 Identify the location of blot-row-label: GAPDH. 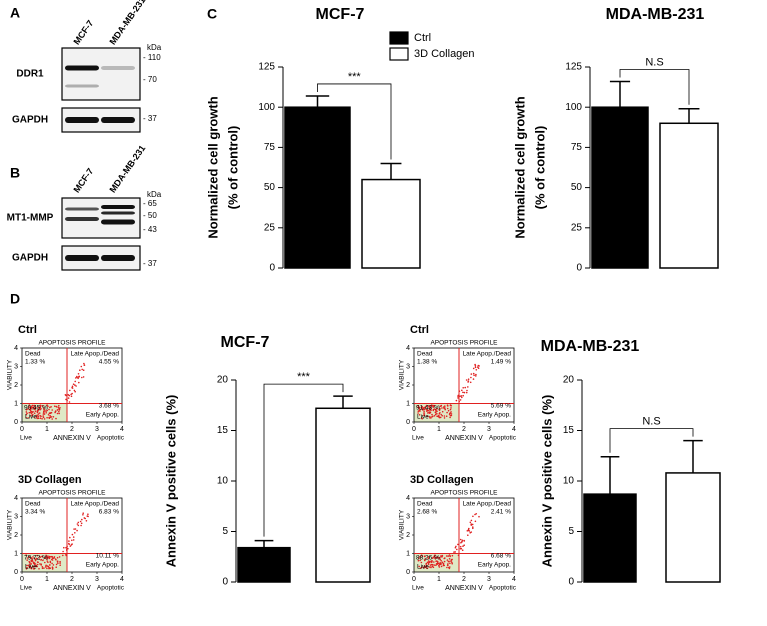
(30, 120).